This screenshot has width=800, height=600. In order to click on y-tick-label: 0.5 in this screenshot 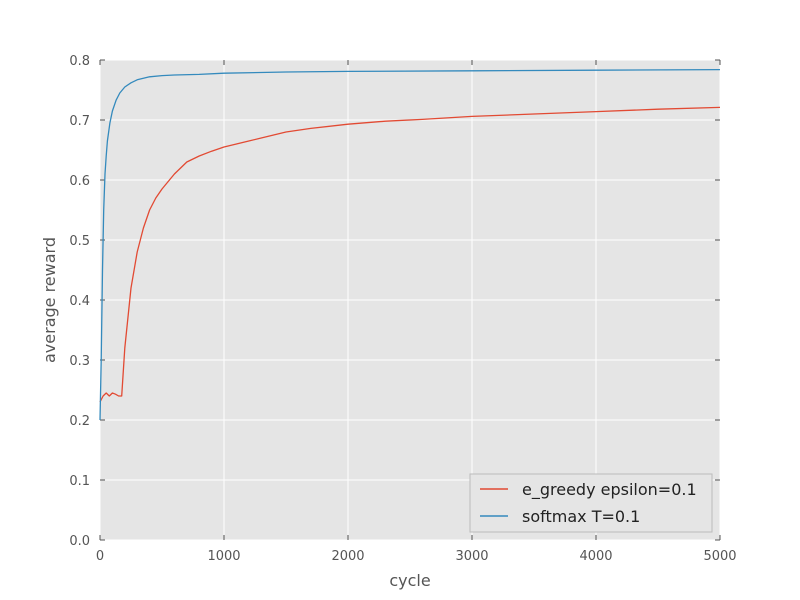, I will do `click(79, 241)`.